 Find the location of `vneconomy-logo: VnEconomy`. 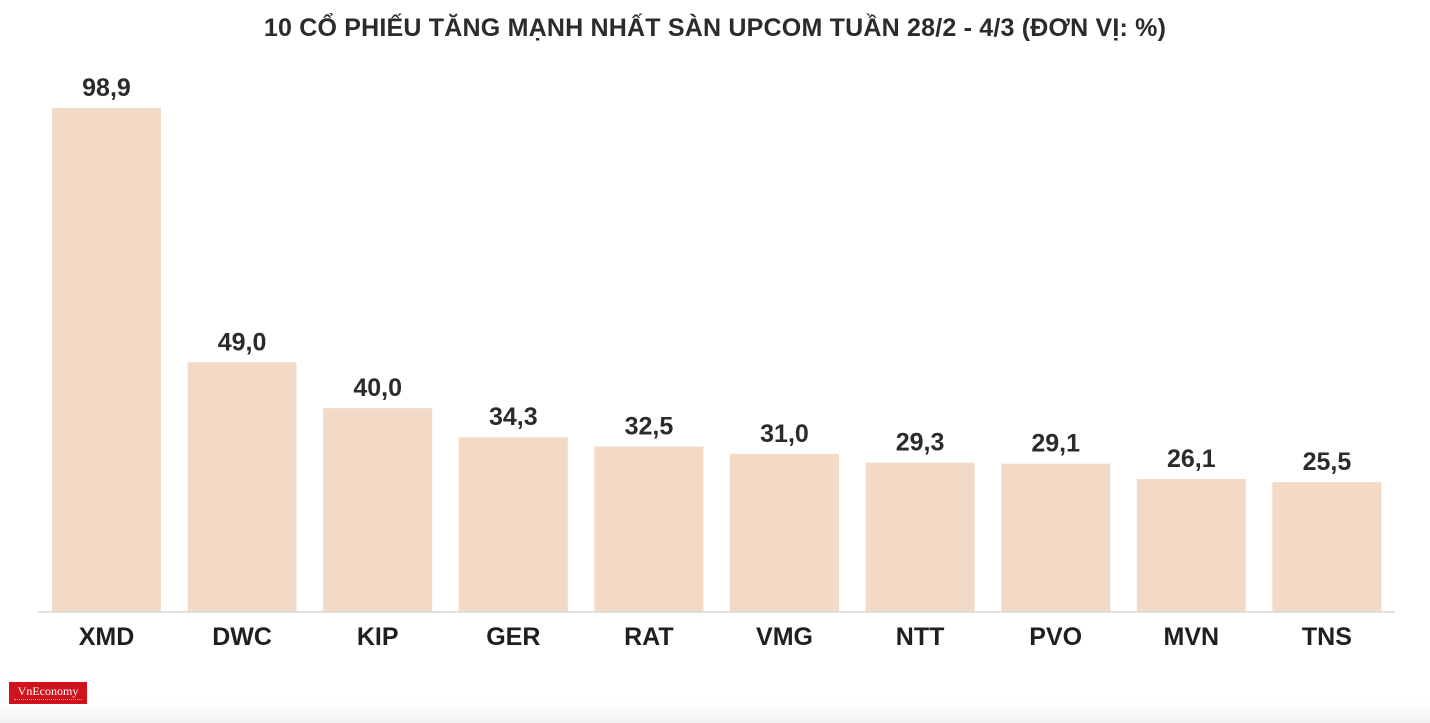

vneconomy-logo: VnEconomy is located at coordinates (48, 693).